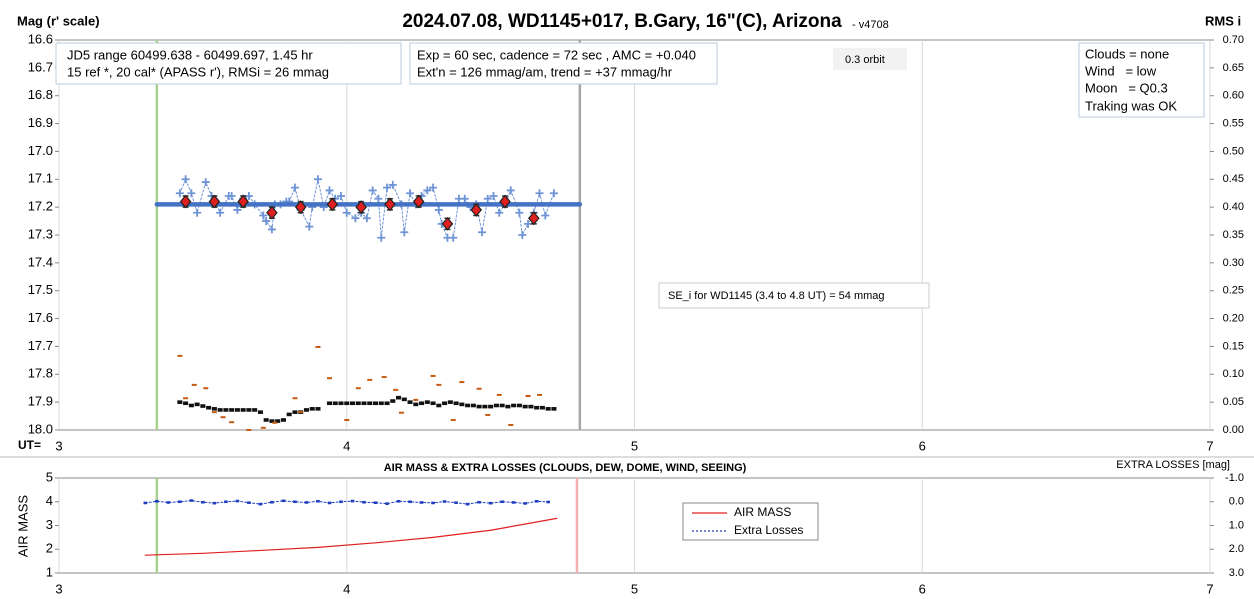 This screenshot has height=599, width=1254. What do you see at coordinates (1126, 87) in the screenshot?
I see `annotation: Moon = Q0.3` at bounding box center [1126, 87].